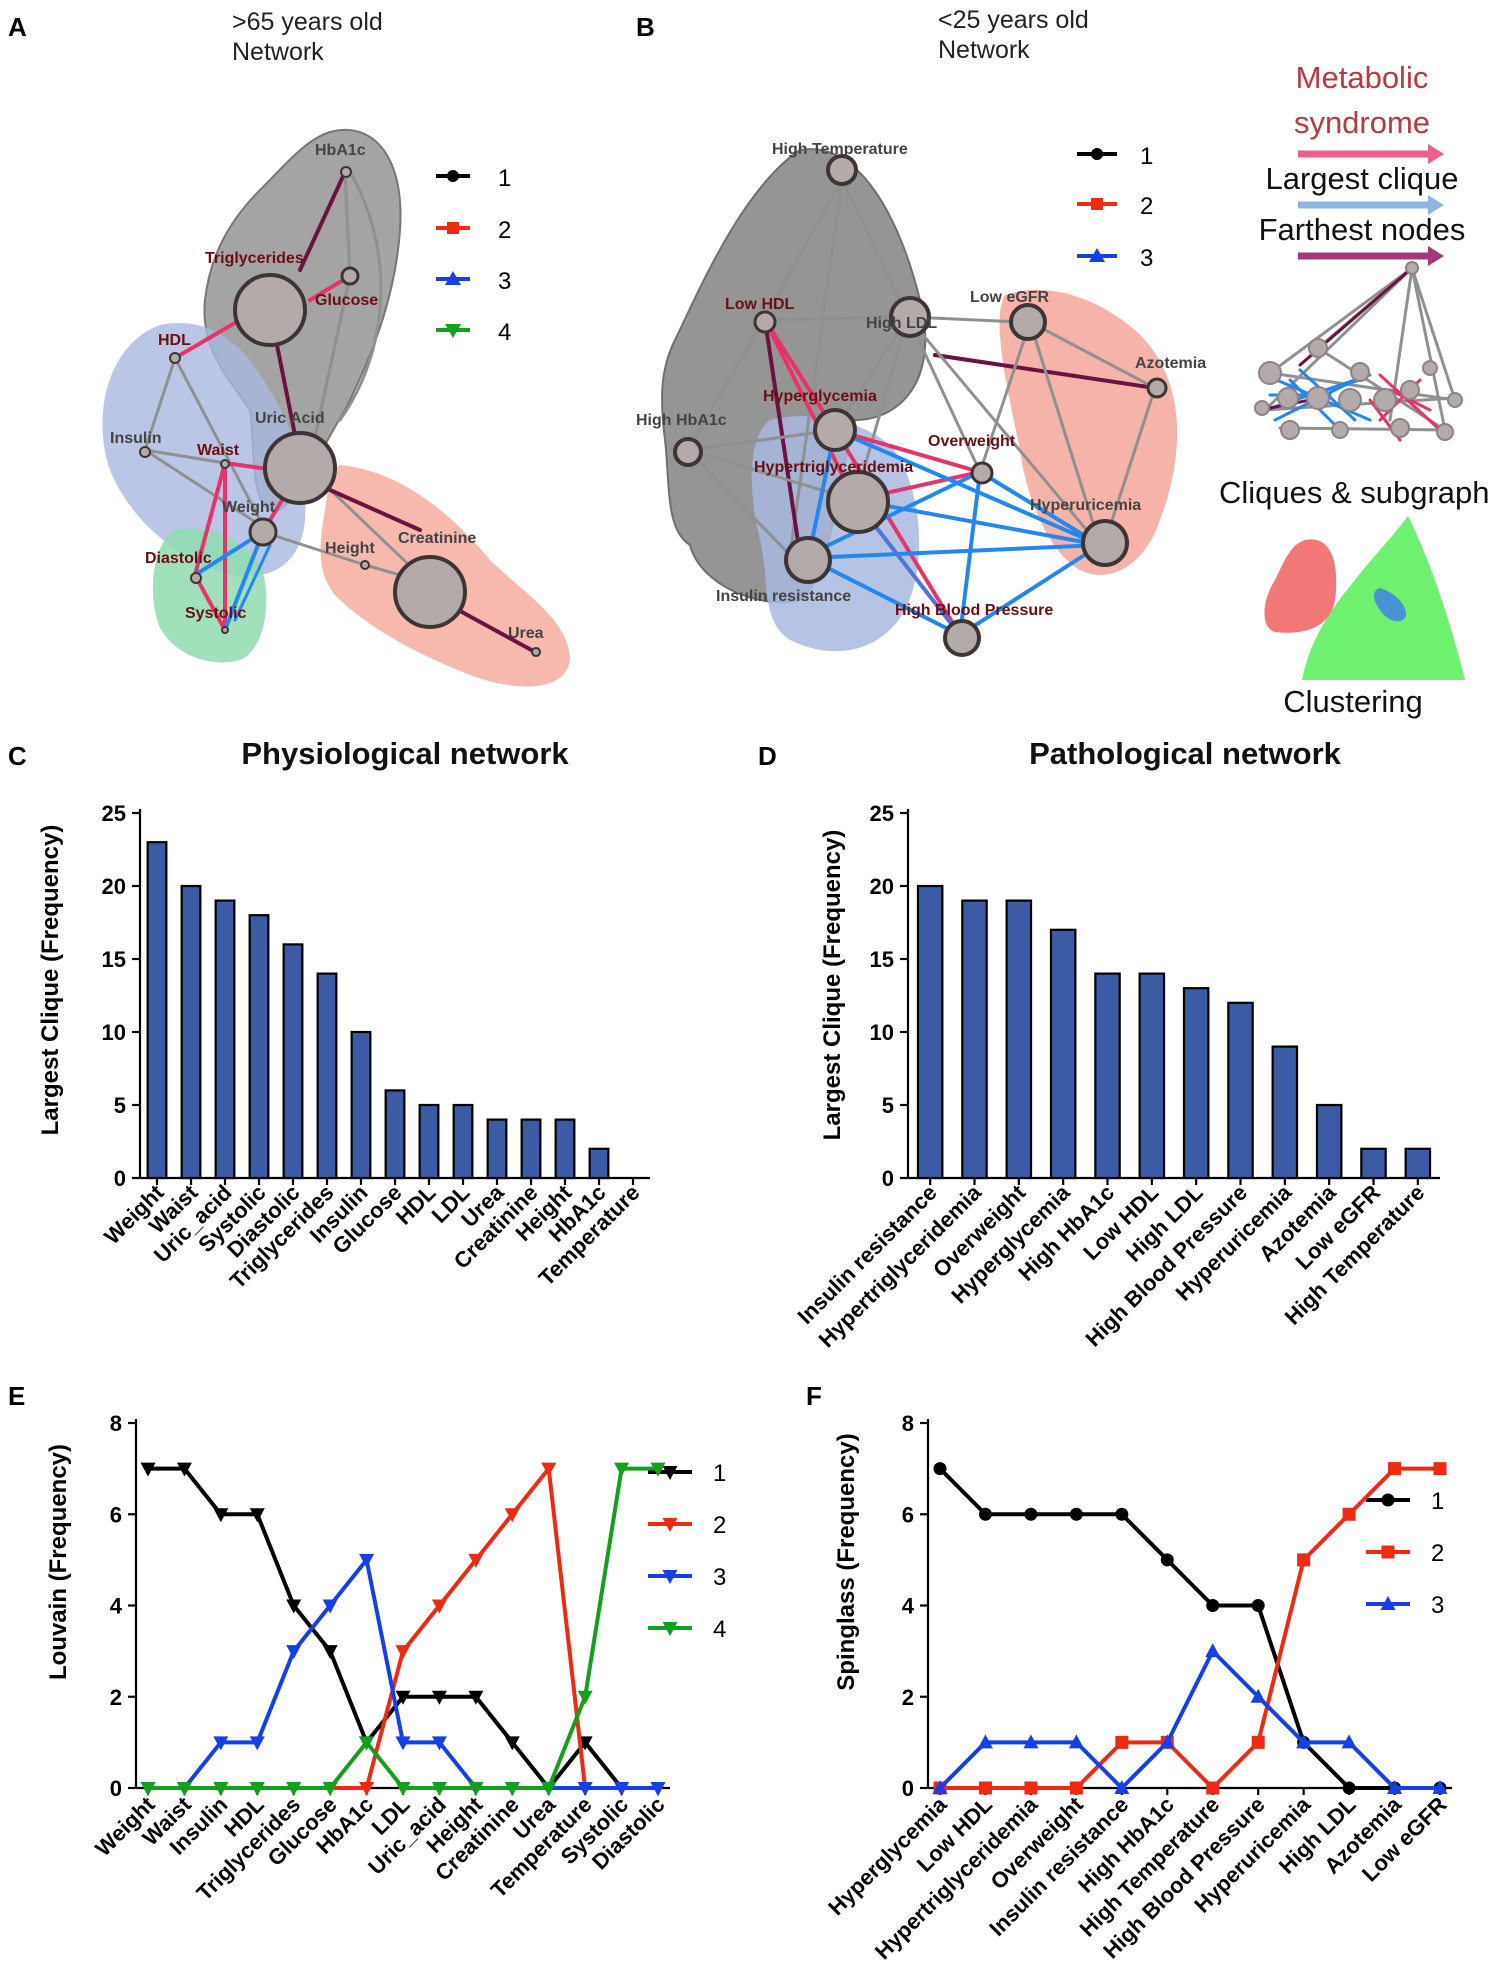  Describe the element at coordinates (116, 1514) in the screenshot. I see `e-plot-ytick-label-6: 6` at that location.